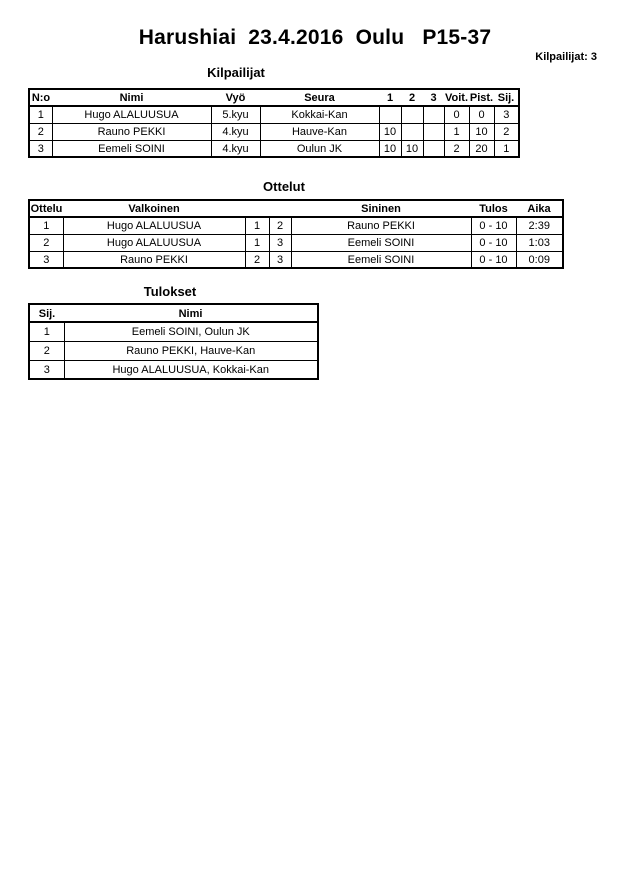  Describe the element at coordinates (319, 114) in the screenshot. I see `cell-club: Kokkai-Kan` at that location.